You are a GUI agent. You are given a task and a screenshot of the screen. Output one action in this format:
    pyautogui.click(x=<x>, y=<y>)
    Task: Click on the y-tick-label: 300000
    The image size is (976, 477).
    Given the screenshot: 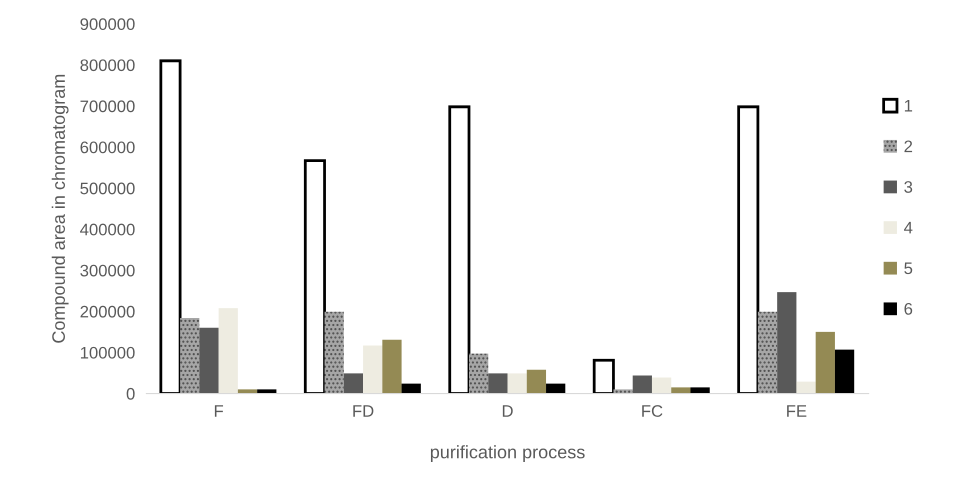 What is the action you would take?
    pyautogui.click(x=107, y=270)
    